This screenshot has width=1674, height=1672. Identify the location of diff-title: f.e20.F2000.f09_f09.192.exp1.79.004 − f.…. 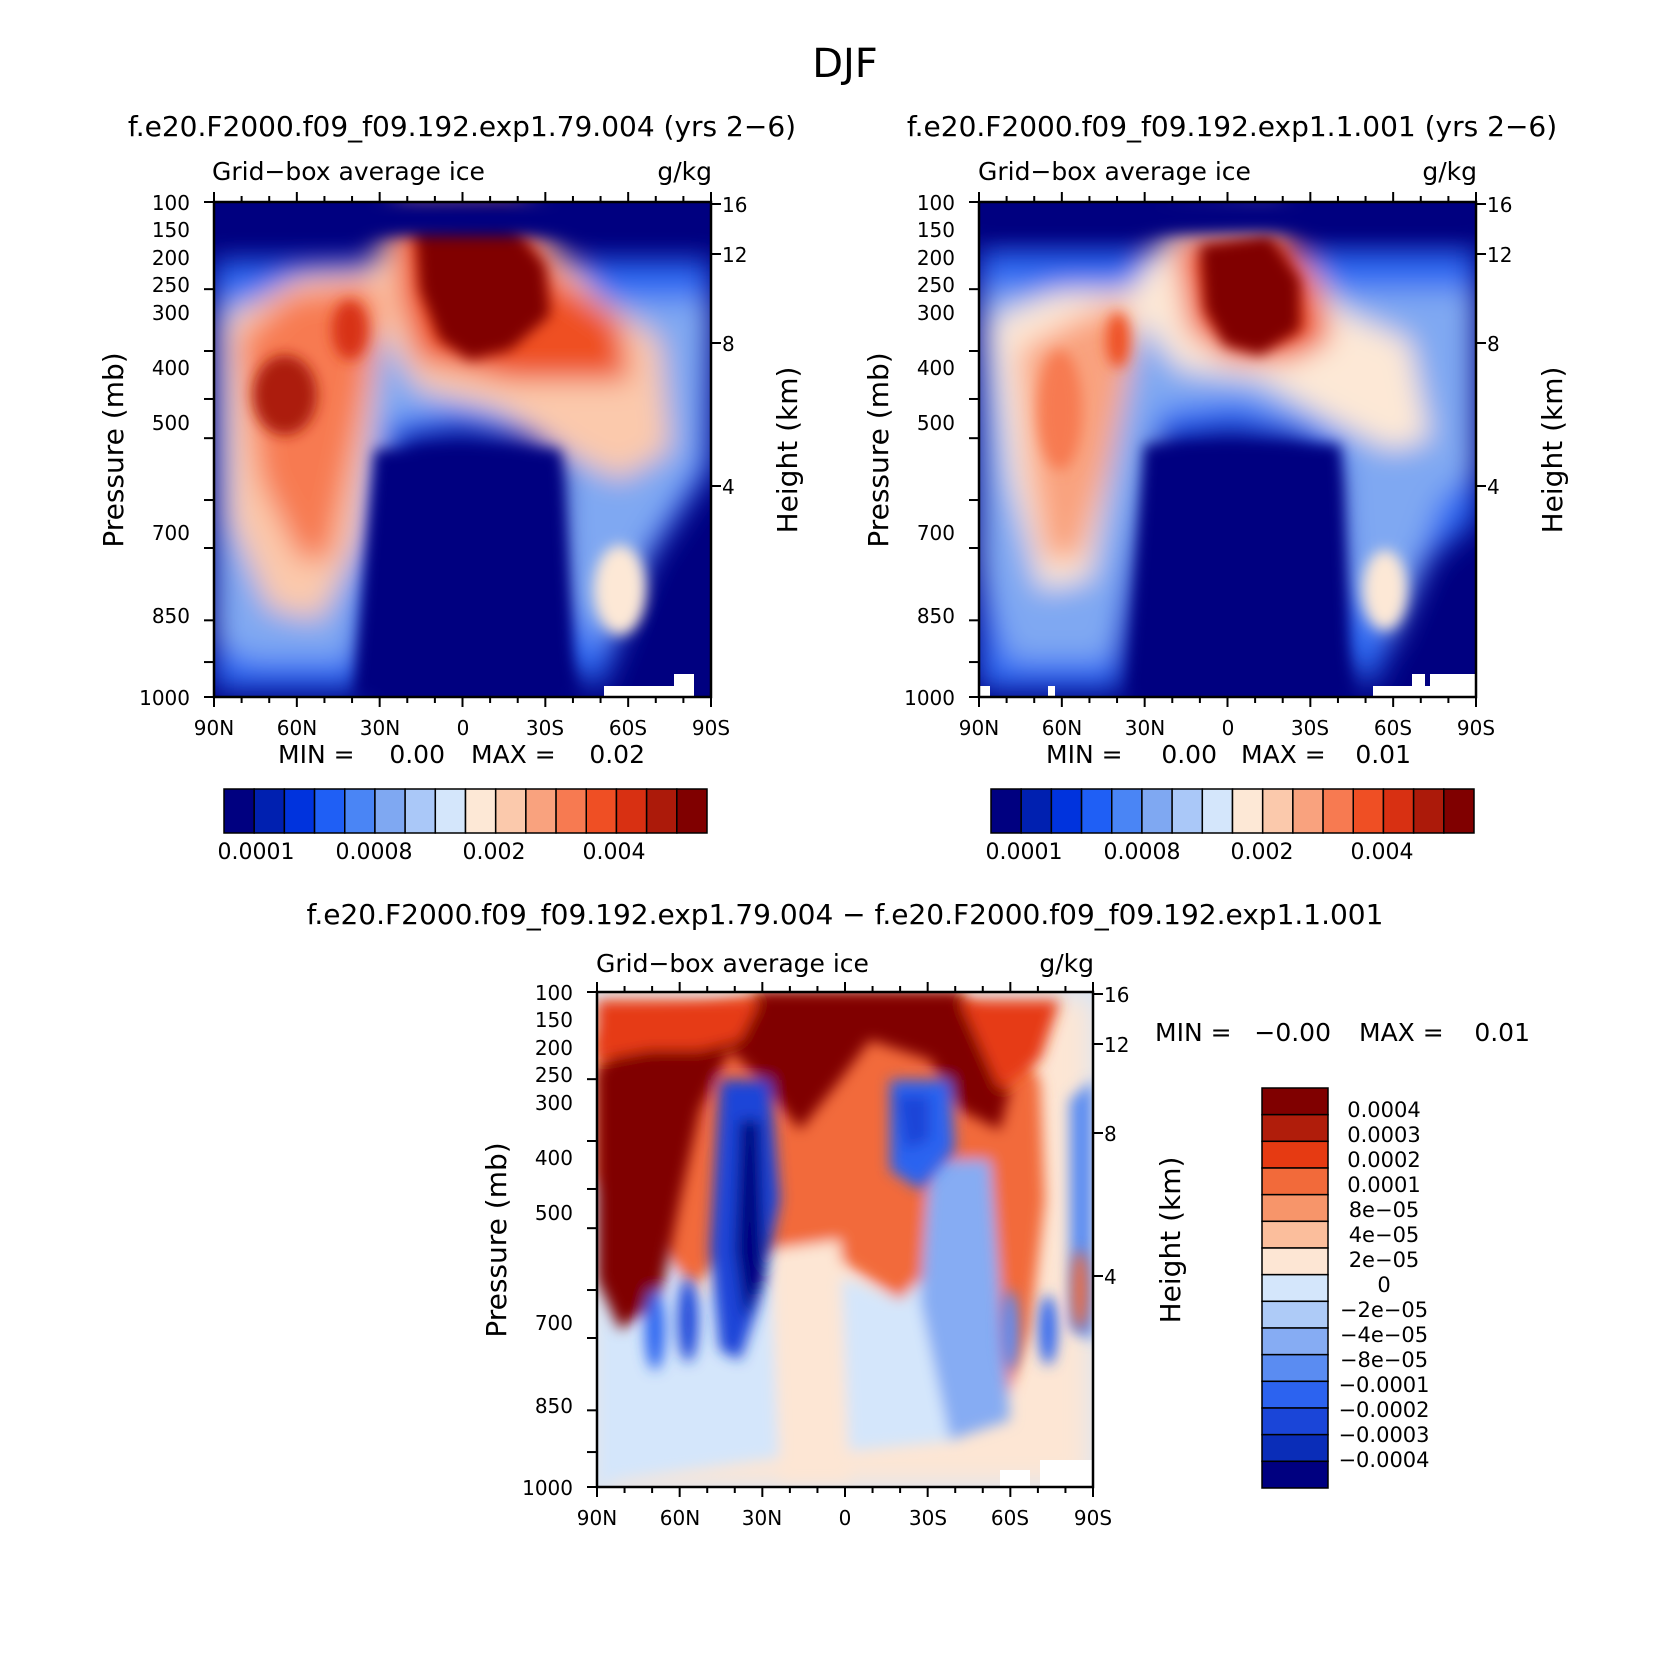
(845, 914).